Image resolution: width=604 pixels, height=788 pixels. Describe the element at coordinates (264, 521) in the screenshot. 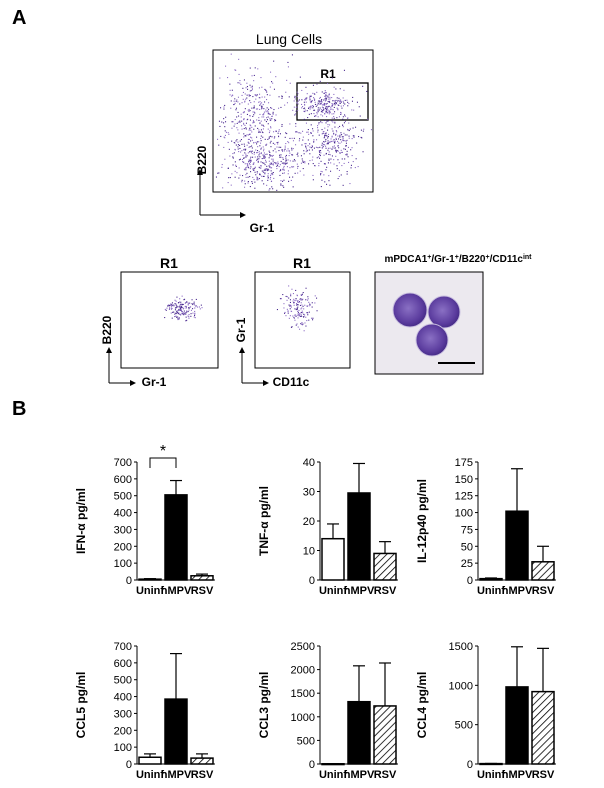

I see `y-axis-label: TNF-α pg/ml` at that location.